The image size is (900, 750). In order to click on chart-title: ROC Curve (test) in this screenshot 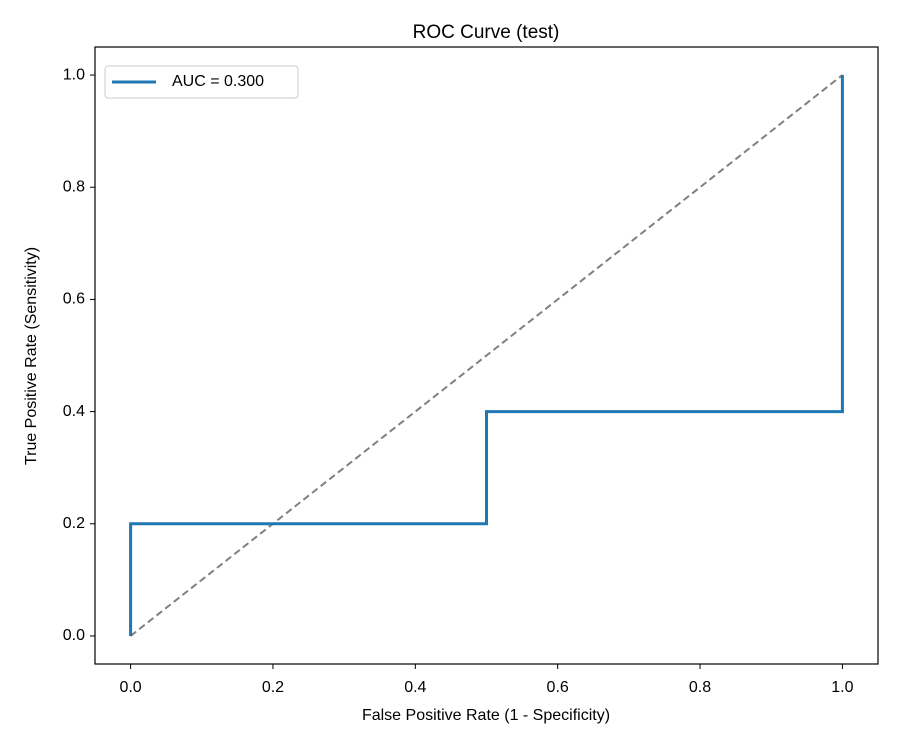, I will do `click(486, 32)`.